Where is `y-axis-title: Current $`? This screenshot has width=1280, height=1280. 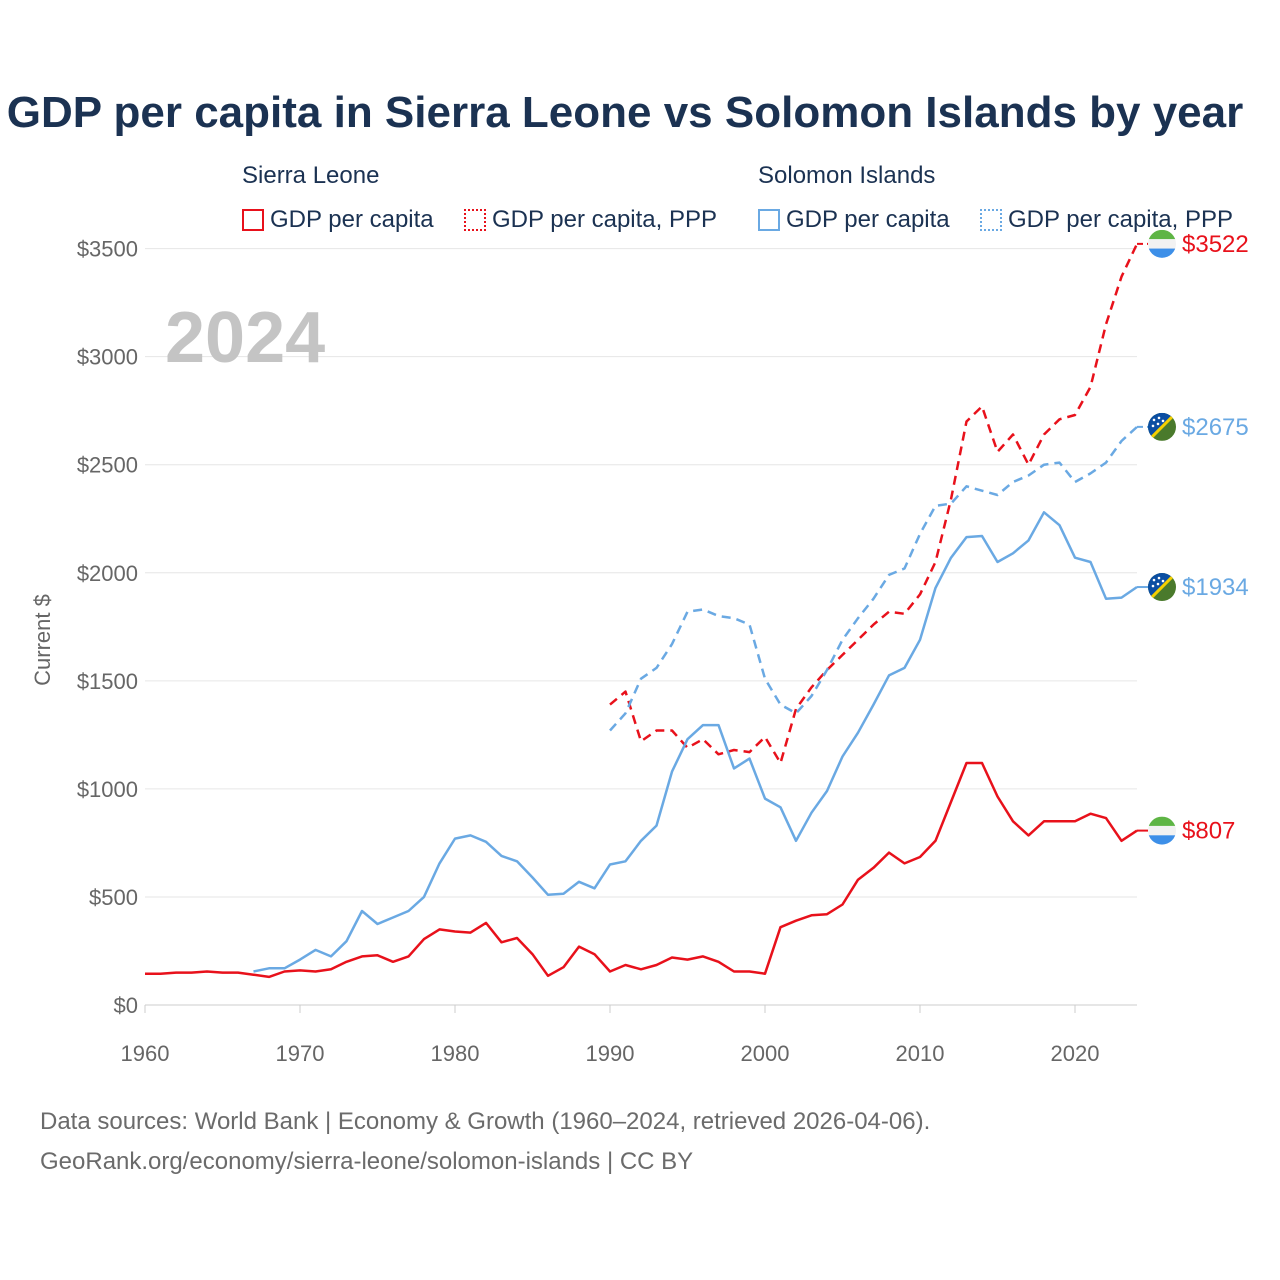 y-axis-title: Current $ is located at coordinates (42, 640).